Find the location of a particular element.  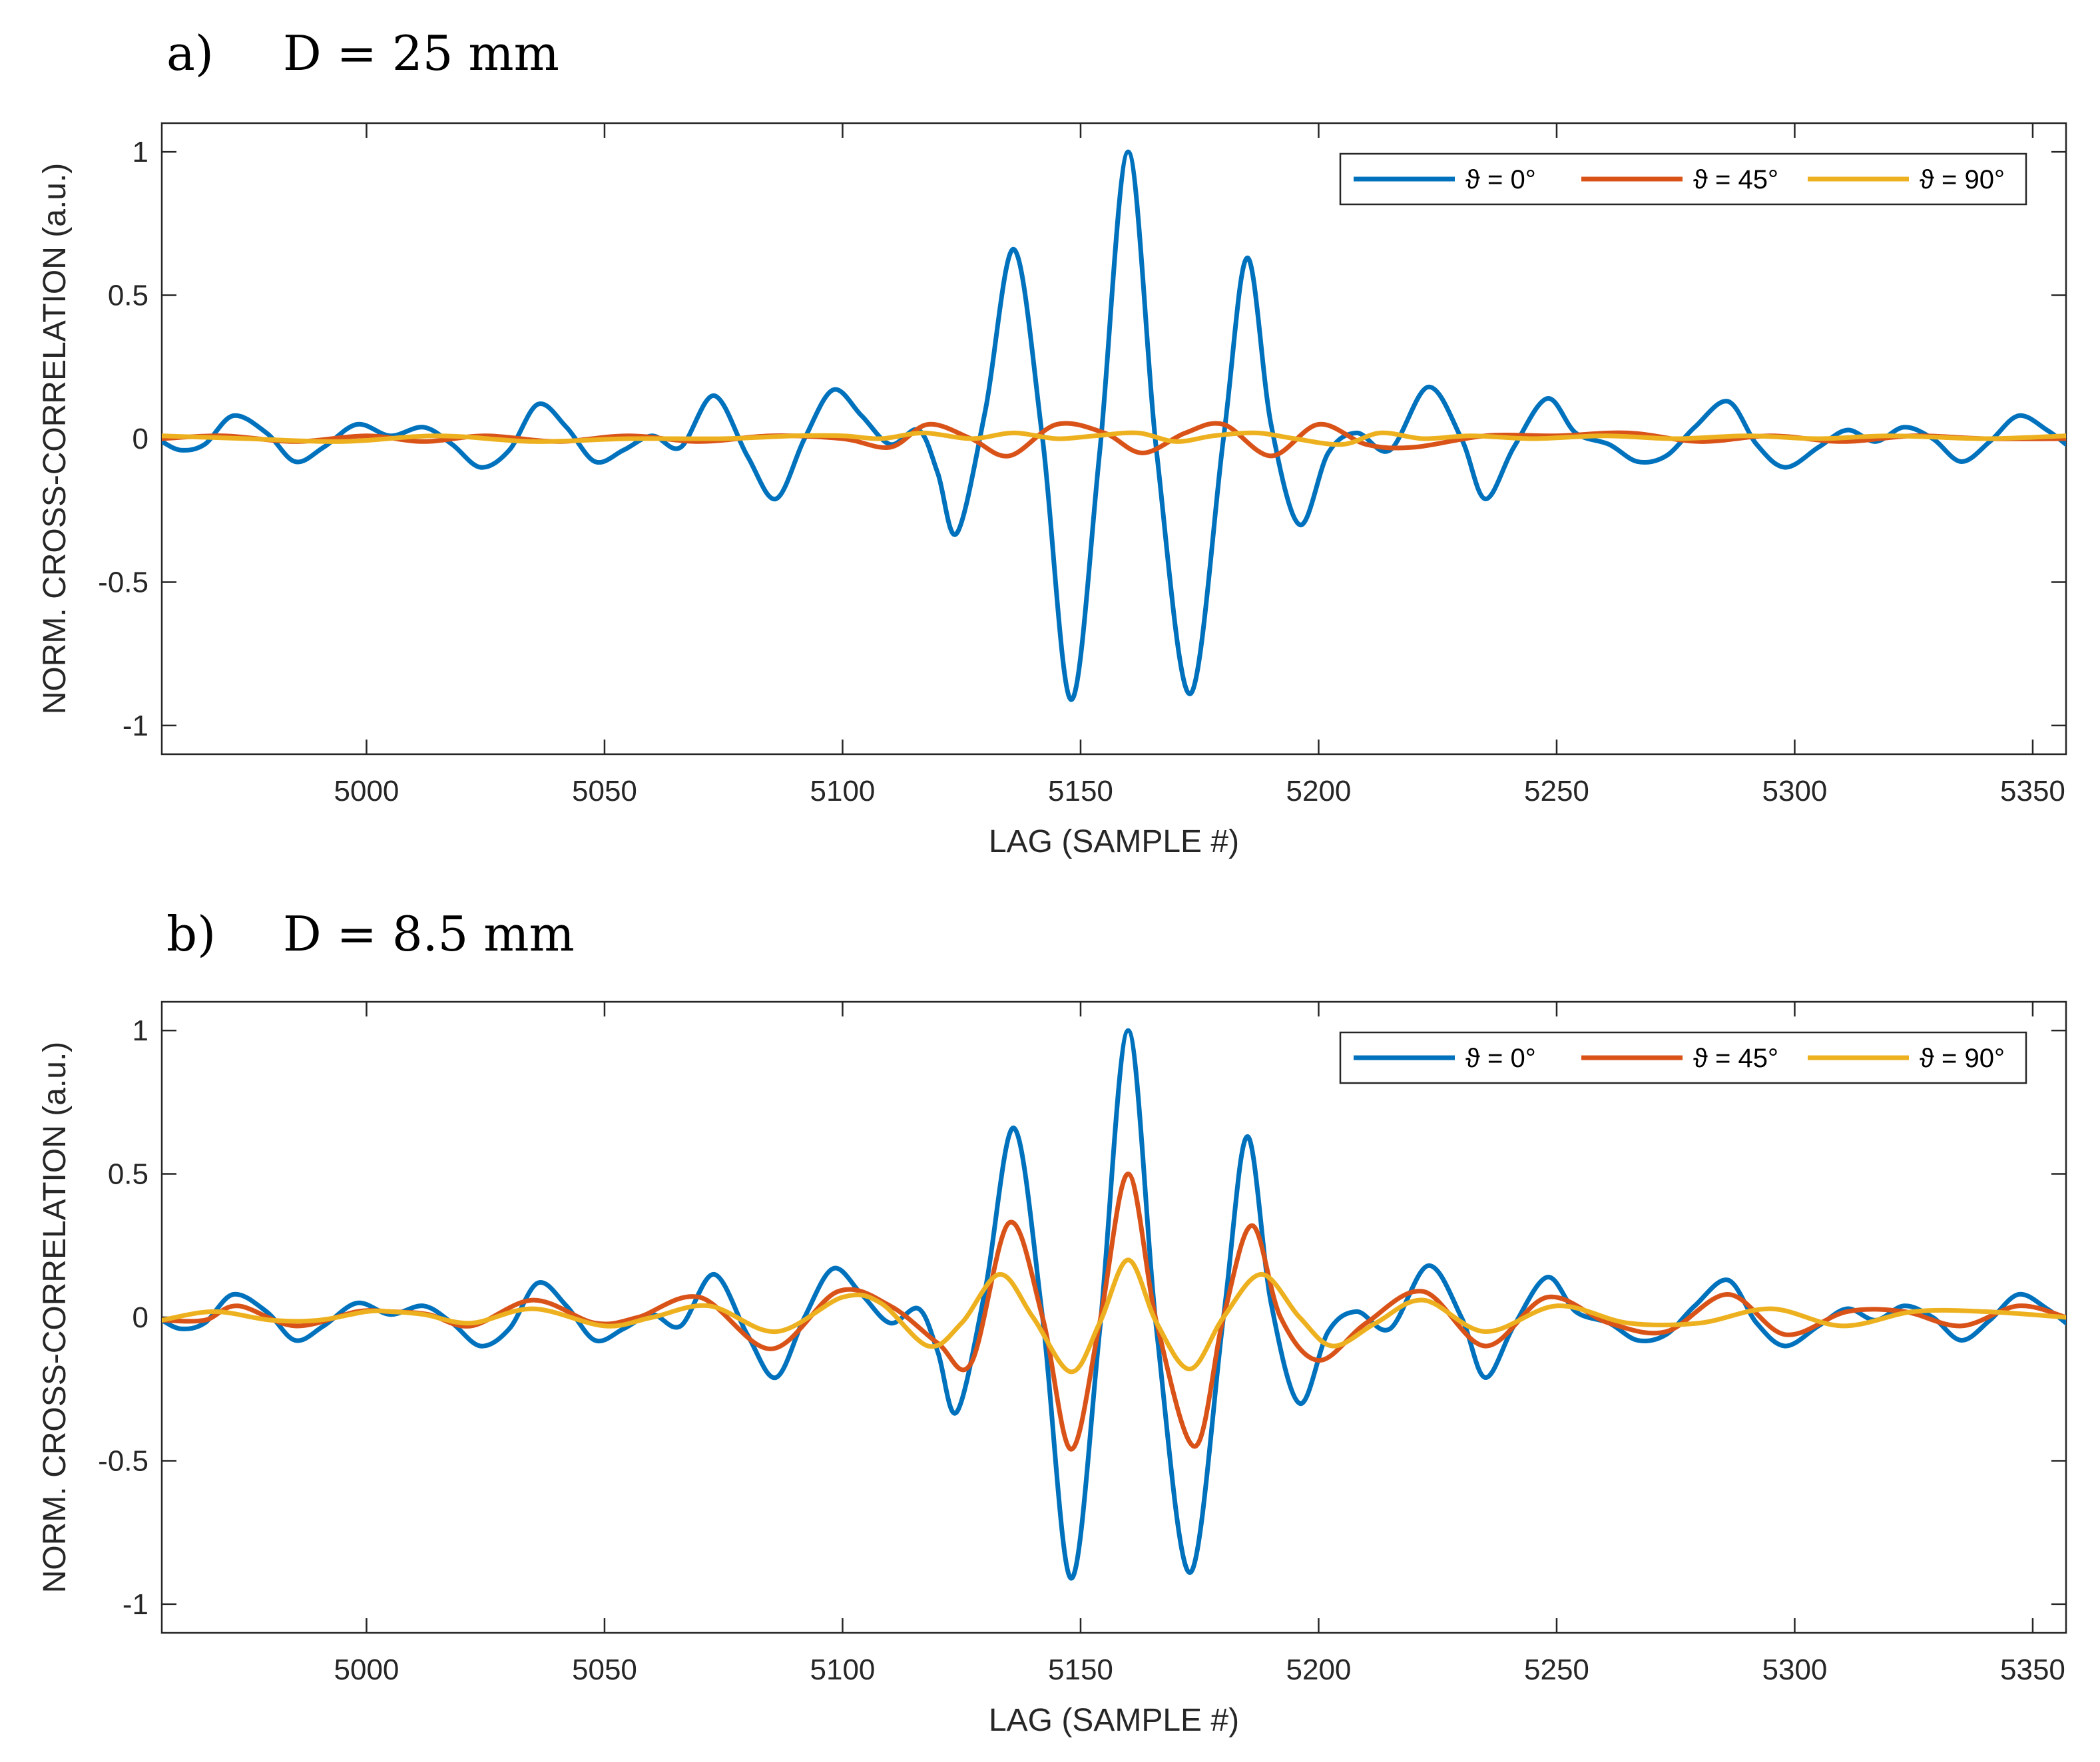

panel-b-x-tick-label: 5000 is located at coordinates (366, 1670).